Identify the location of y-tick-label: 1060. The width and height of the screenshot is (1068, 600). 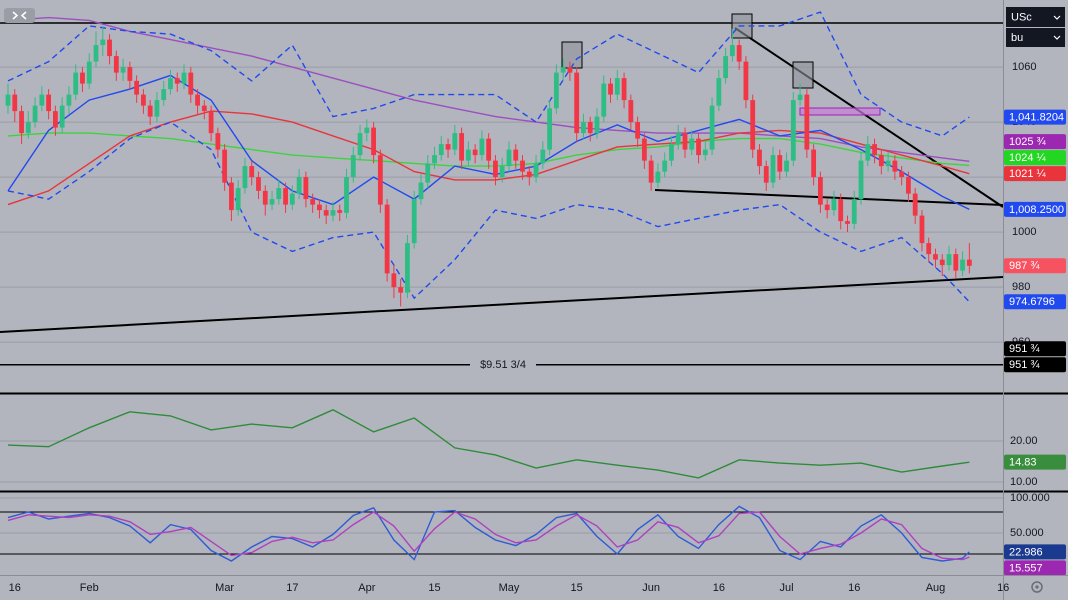
(1024, 67).